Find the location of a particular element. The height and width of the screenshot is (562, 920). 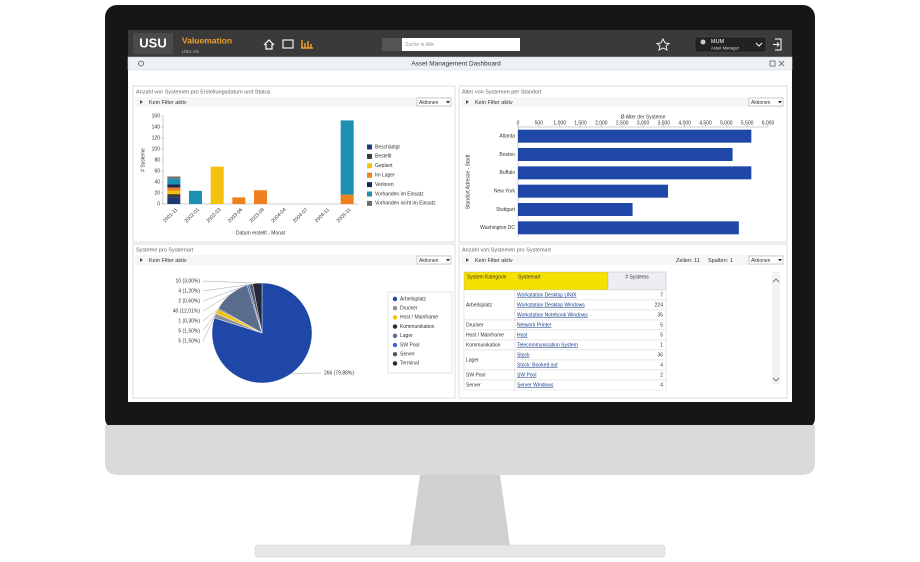

category-cell: Lager is located at coordinates (472, 360).